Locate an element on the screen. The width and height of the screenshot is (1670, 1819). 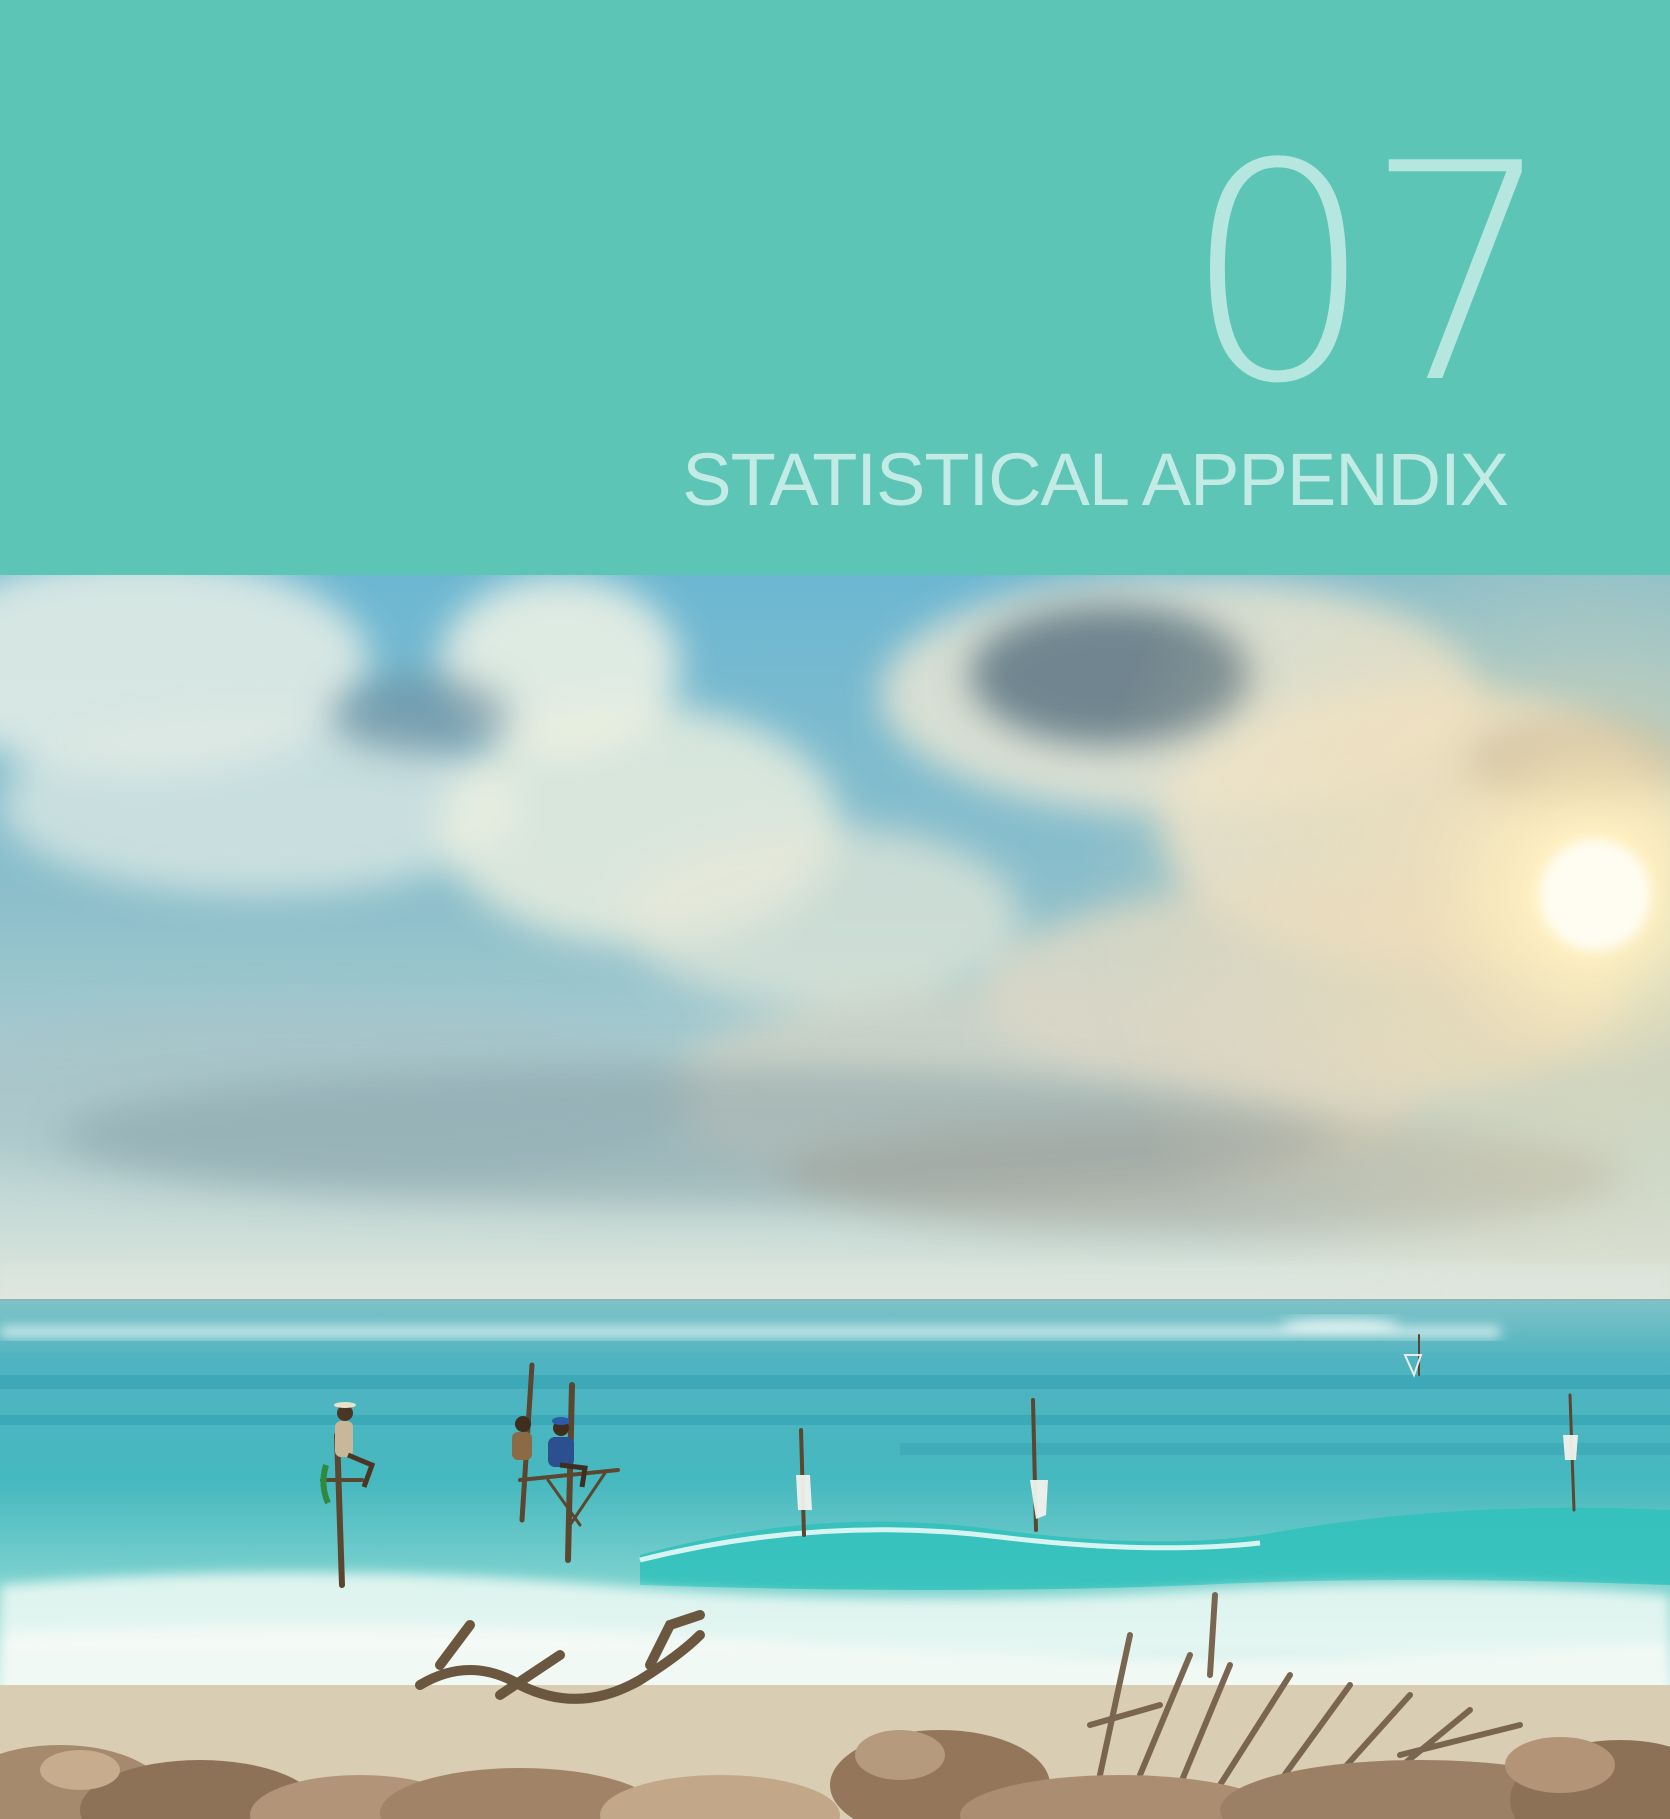
chapter-number: 07 is located at coordinates (1369, 274).